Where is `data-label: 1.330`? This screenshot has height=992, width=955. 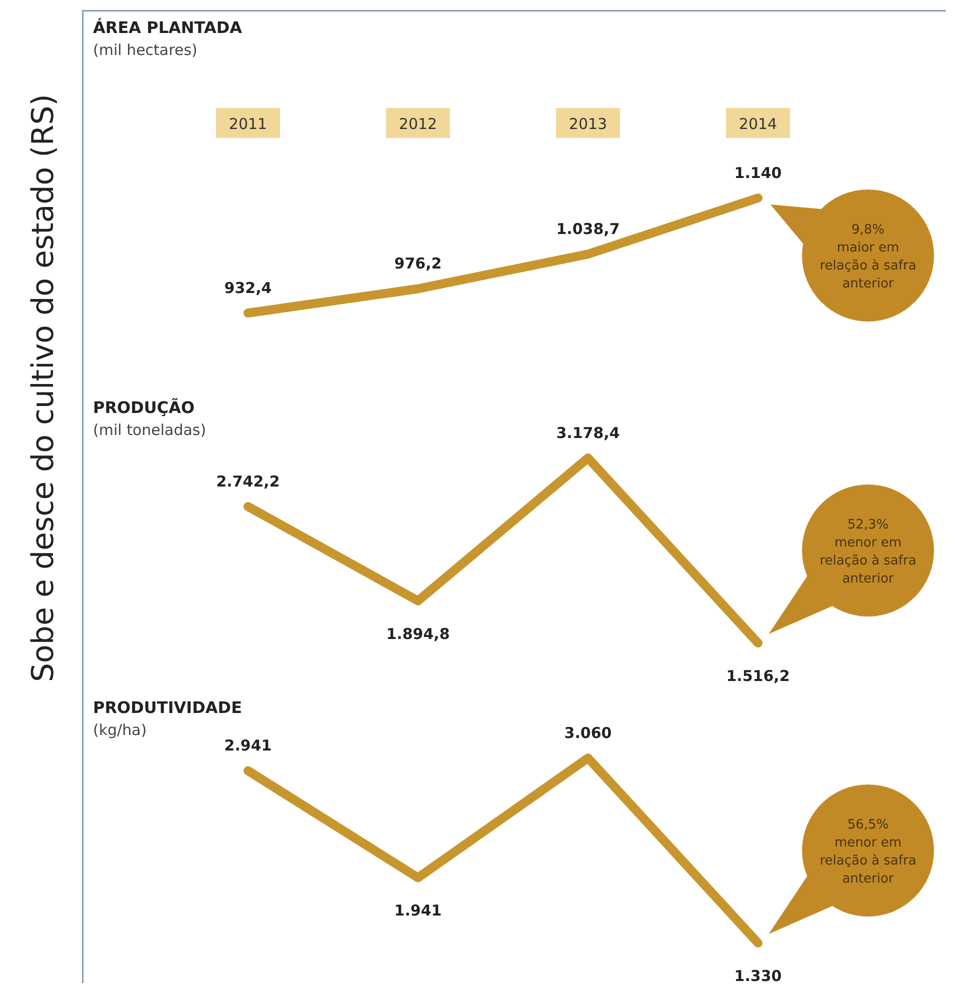
data-label: 1.330 is located at coordinates (758, 976).